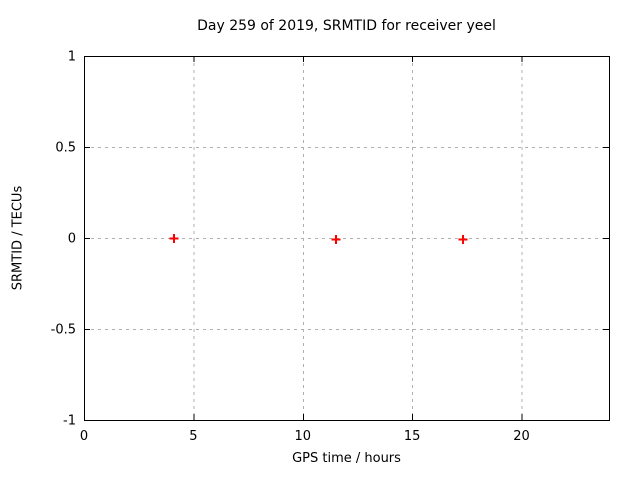 This screenshot has height=480, width=640. What do you see at coordinates (72, 239) in the screenshot?
I see `y-tick-label: 0` at bounding box center [72, 239].